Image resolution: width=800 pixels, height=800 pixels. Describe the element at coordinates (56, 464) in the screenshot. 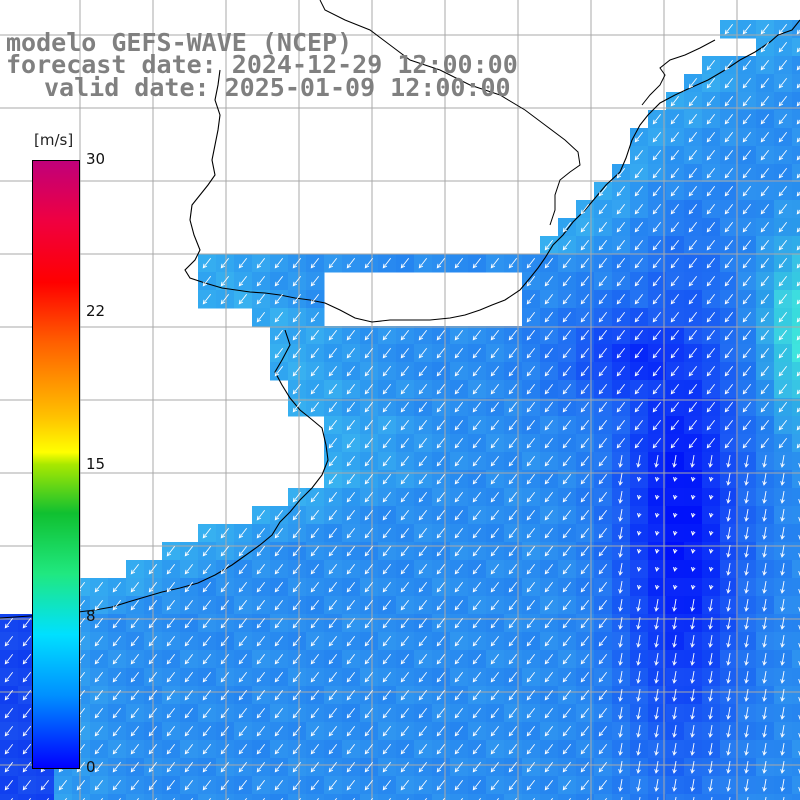

I see `colorbar` at that location.